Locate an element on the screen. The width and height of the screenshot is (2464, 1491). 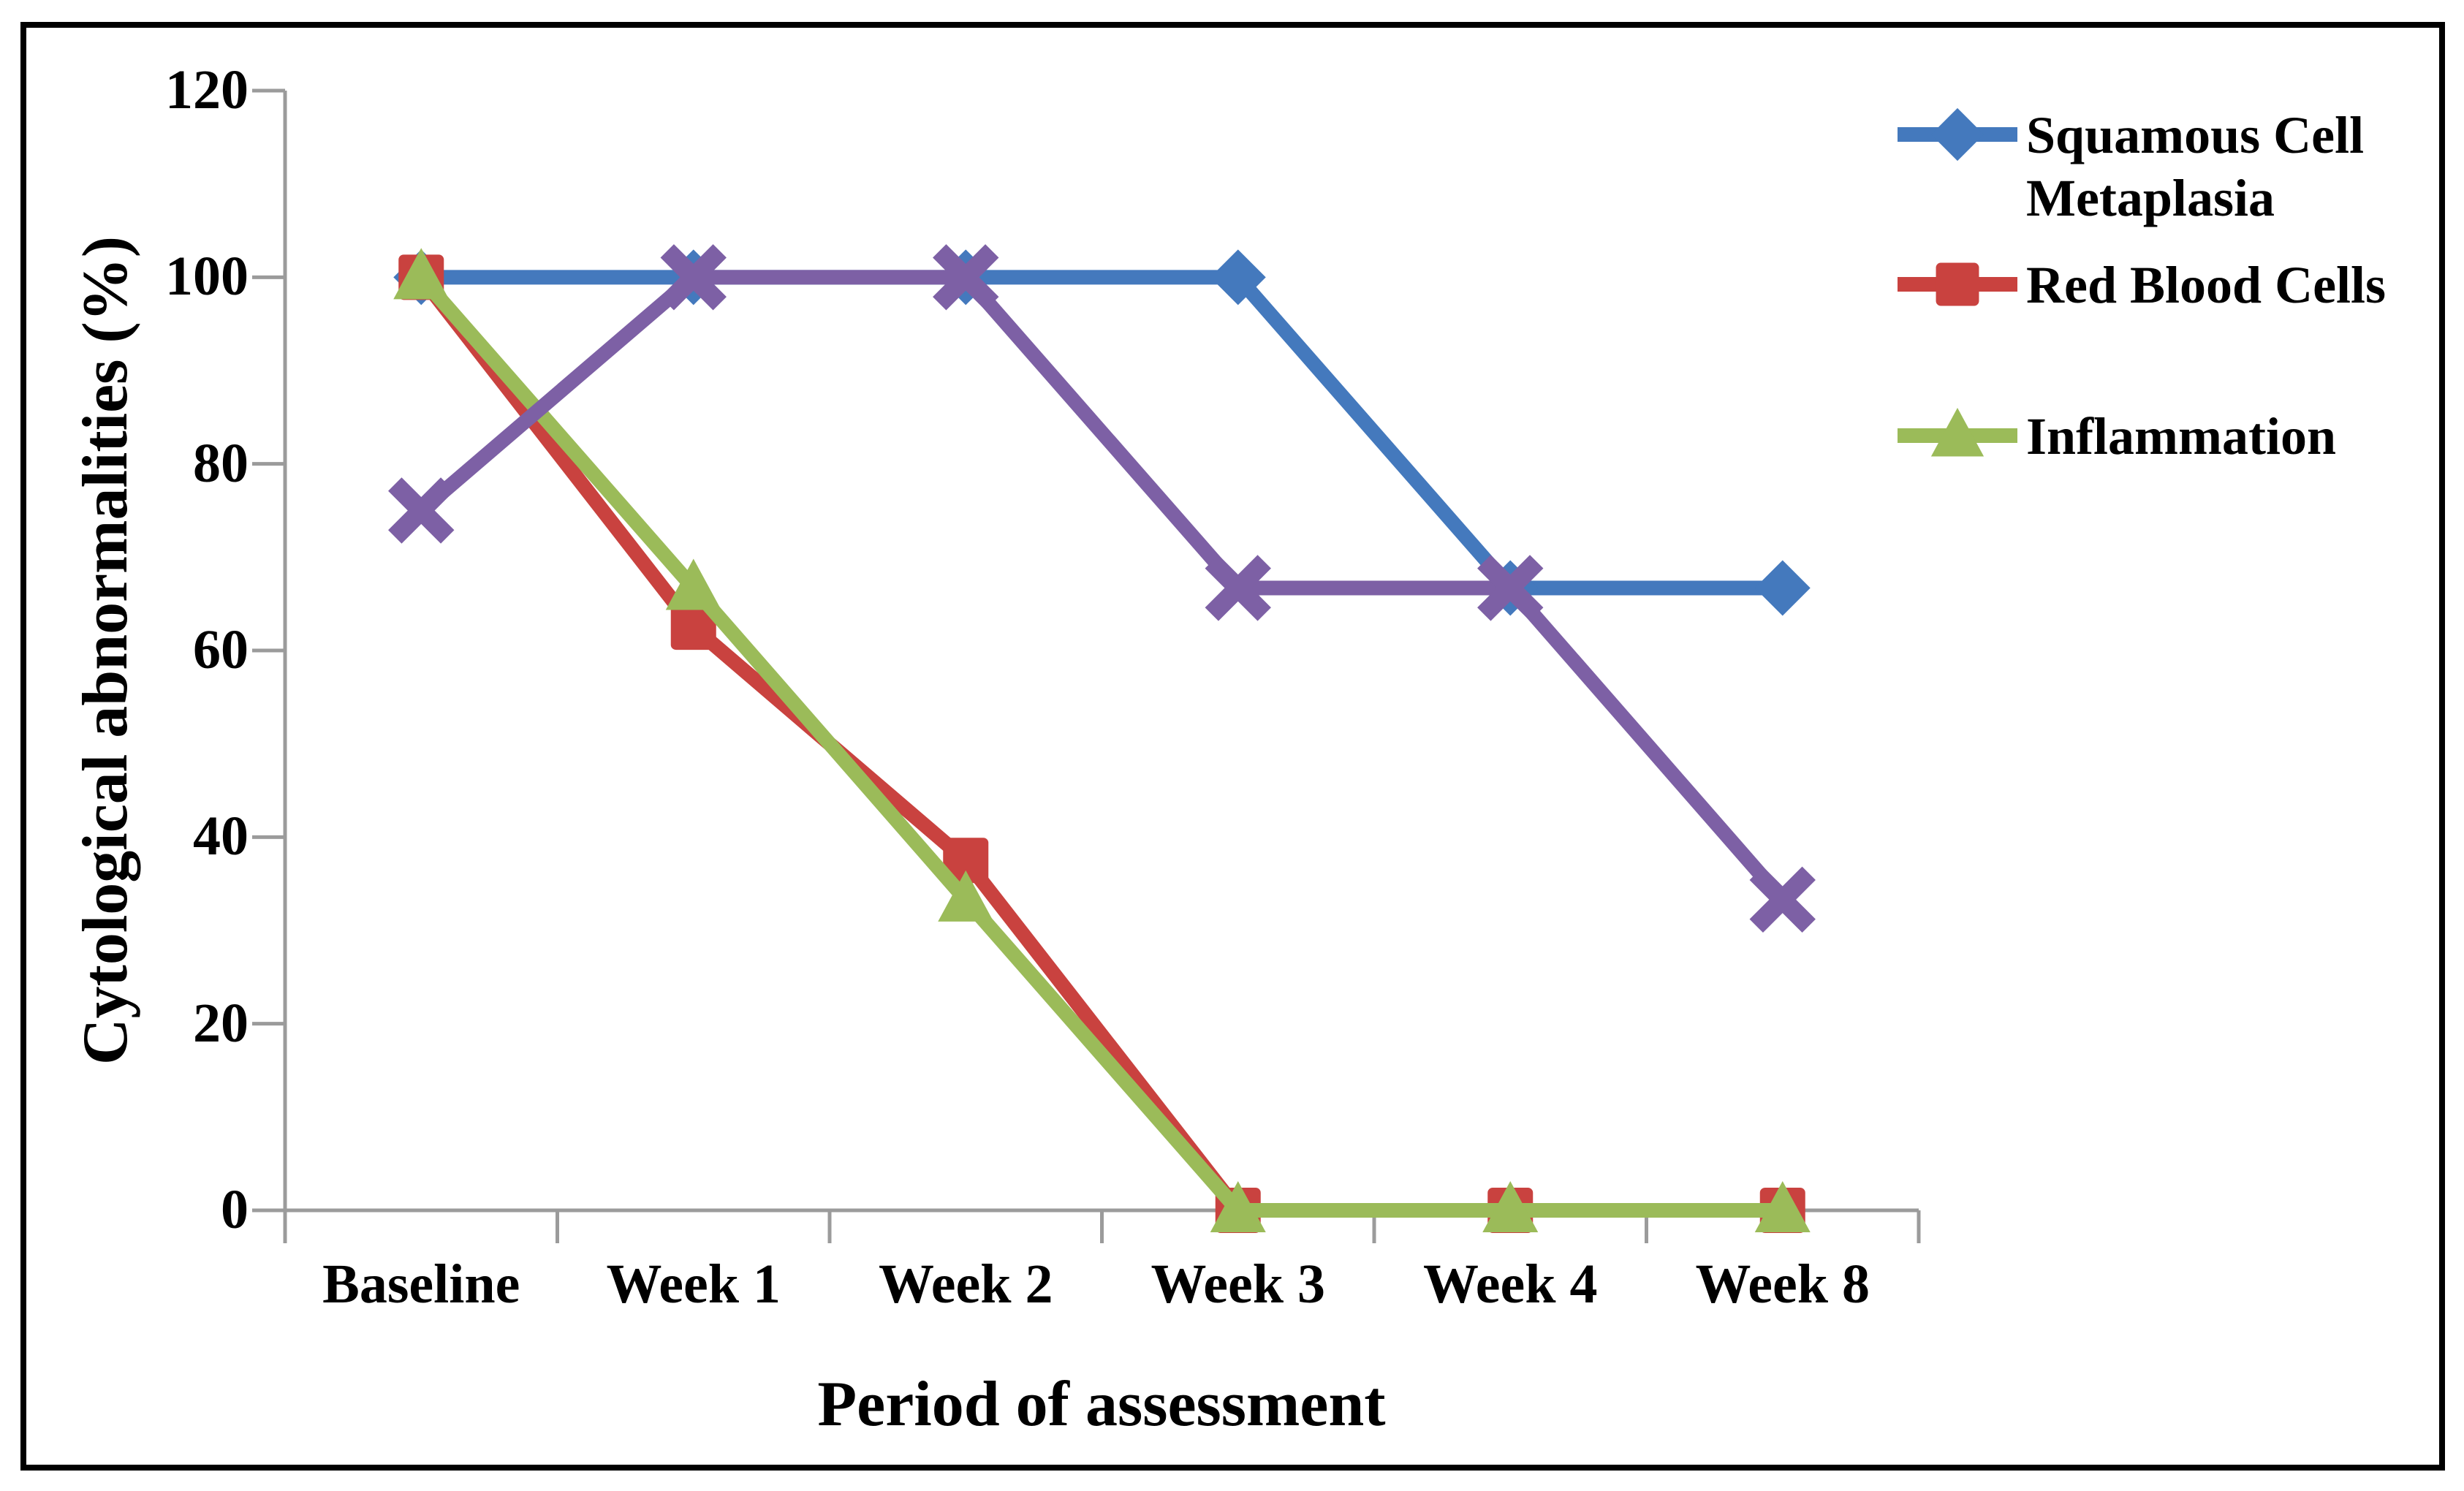
y-tick-label: 120 is located at coordinates (207, 90).